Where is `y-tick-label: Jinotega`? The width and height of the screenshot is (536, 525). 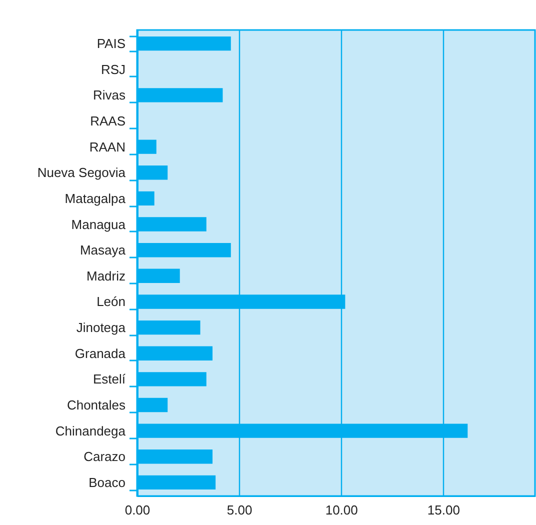 y-tick-label: Jinotega is located at coordinates (101, 328).